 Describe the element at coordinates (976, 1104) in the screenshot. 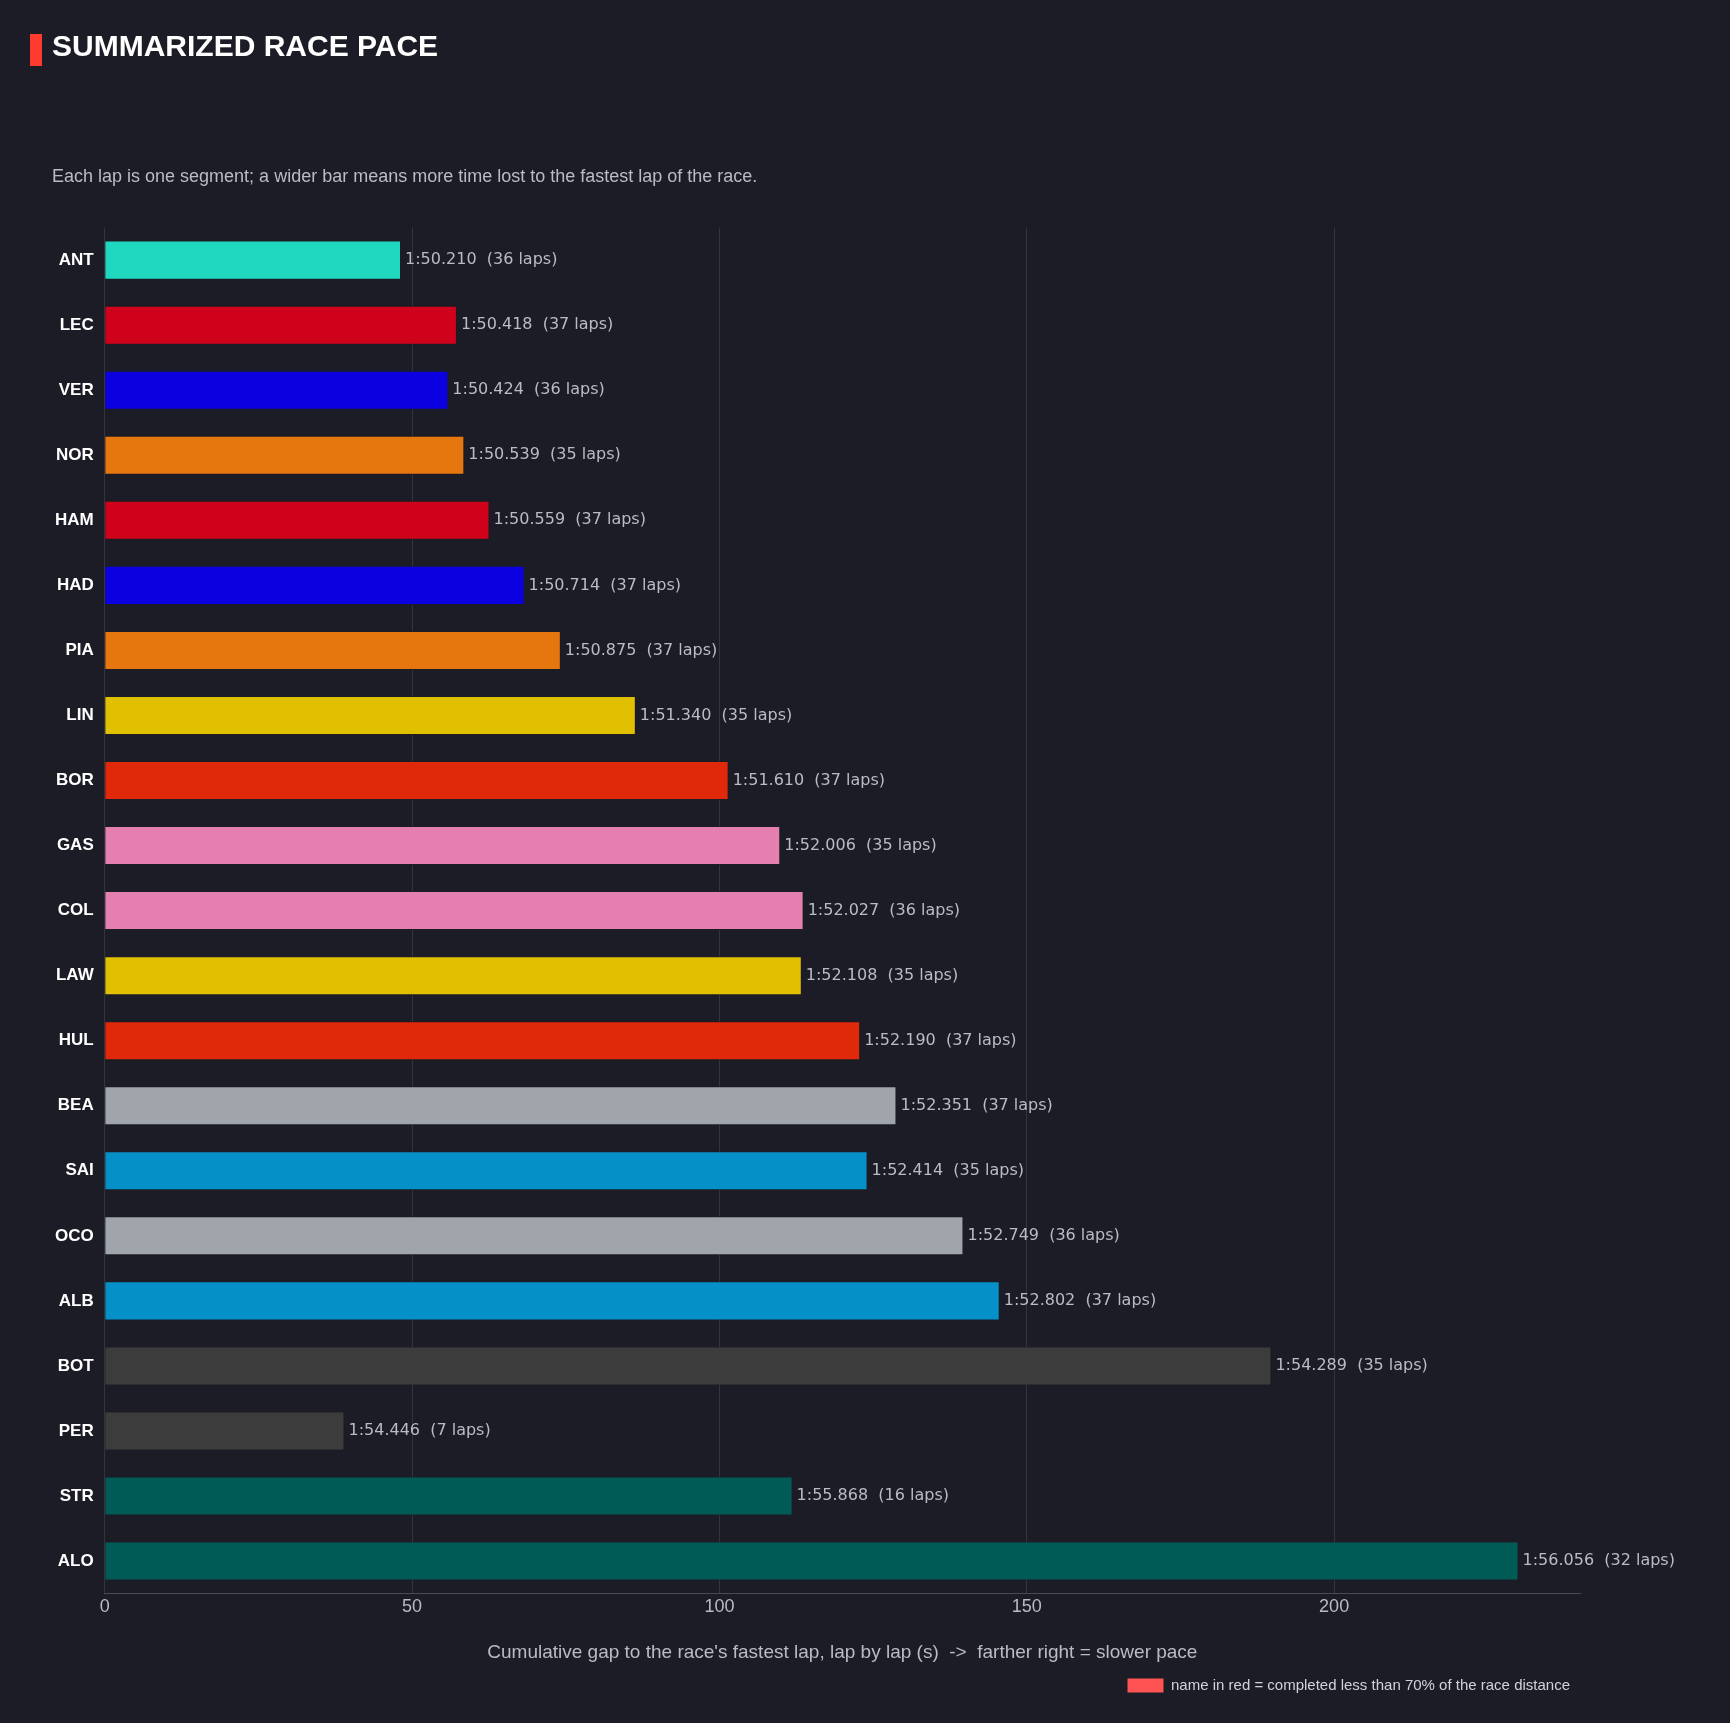

I see `data-label: 1:52.351 (37 laps)` at that location.